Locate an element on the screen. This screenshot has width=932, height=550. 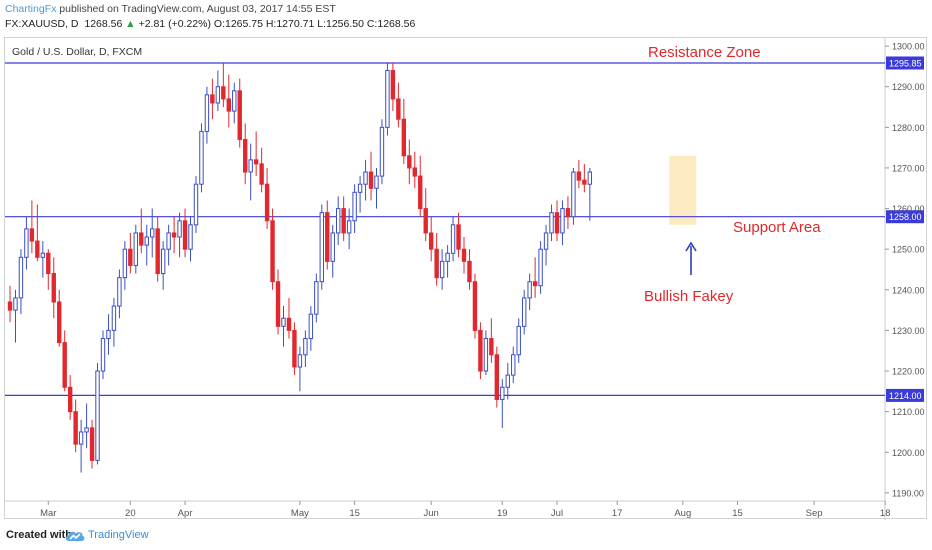
tradingview-cloud-icon is located at coordinates (75, 536).